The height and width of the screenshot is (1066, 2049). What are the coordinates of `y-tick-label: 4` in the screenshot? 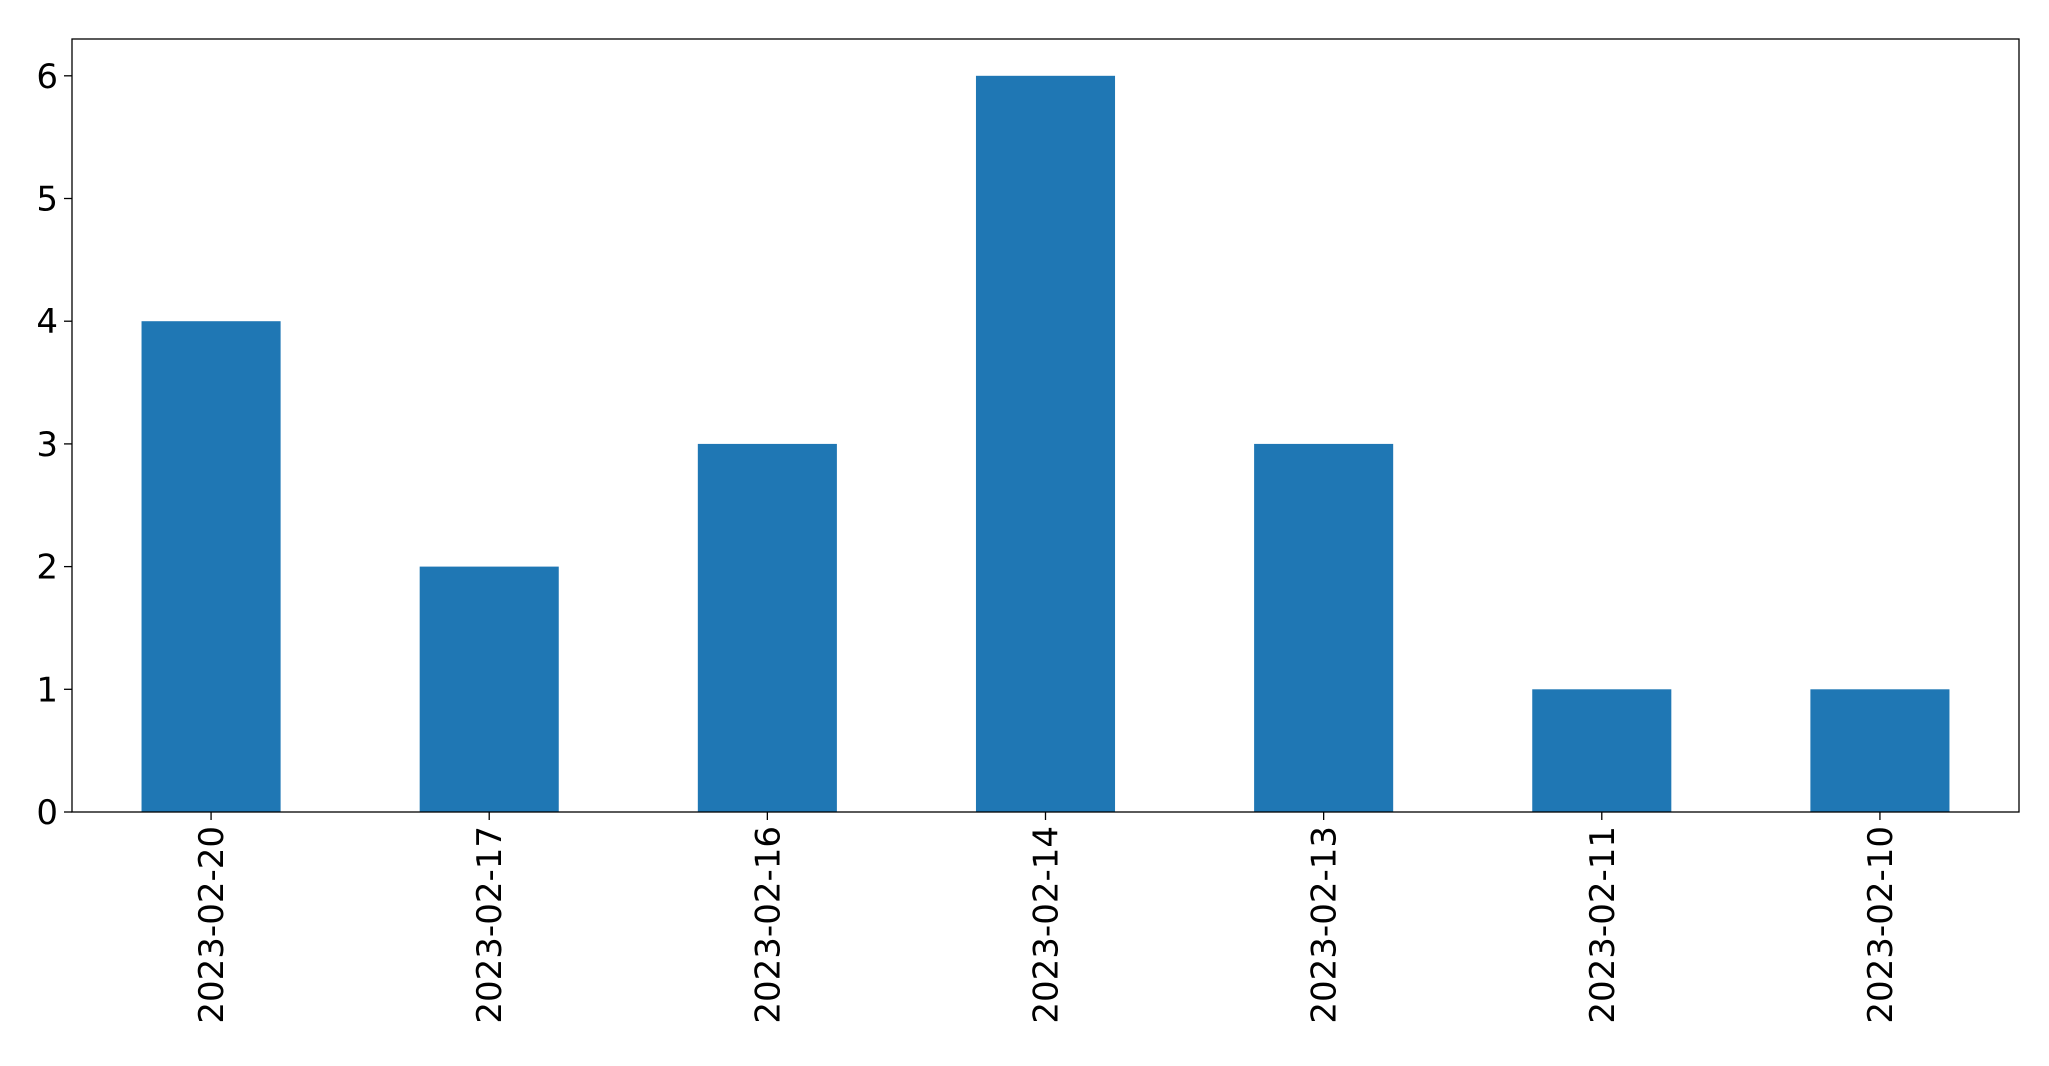 It's located at (47, 322).